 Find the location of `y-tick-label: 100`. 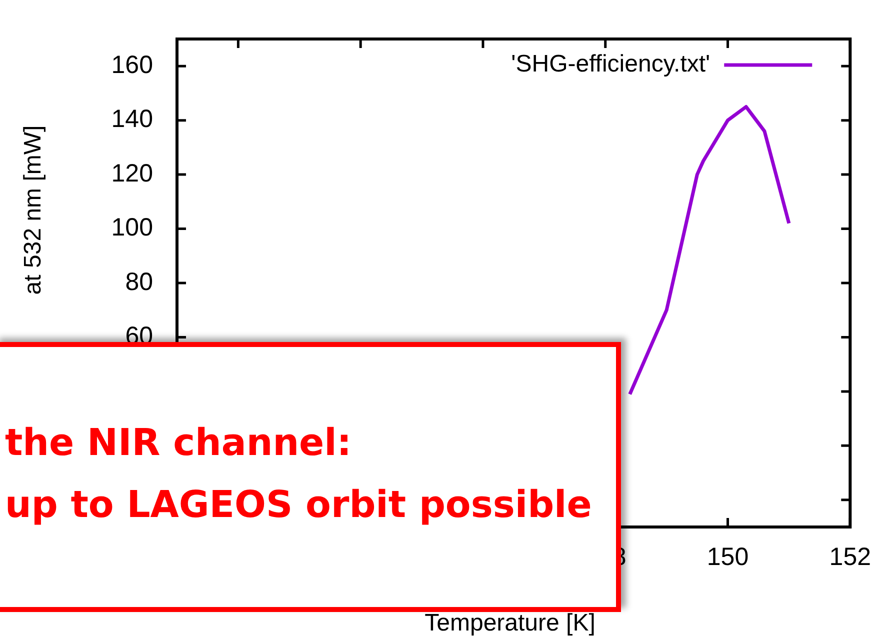

y-tick-label: 100 is located at coordinates (132, 228).